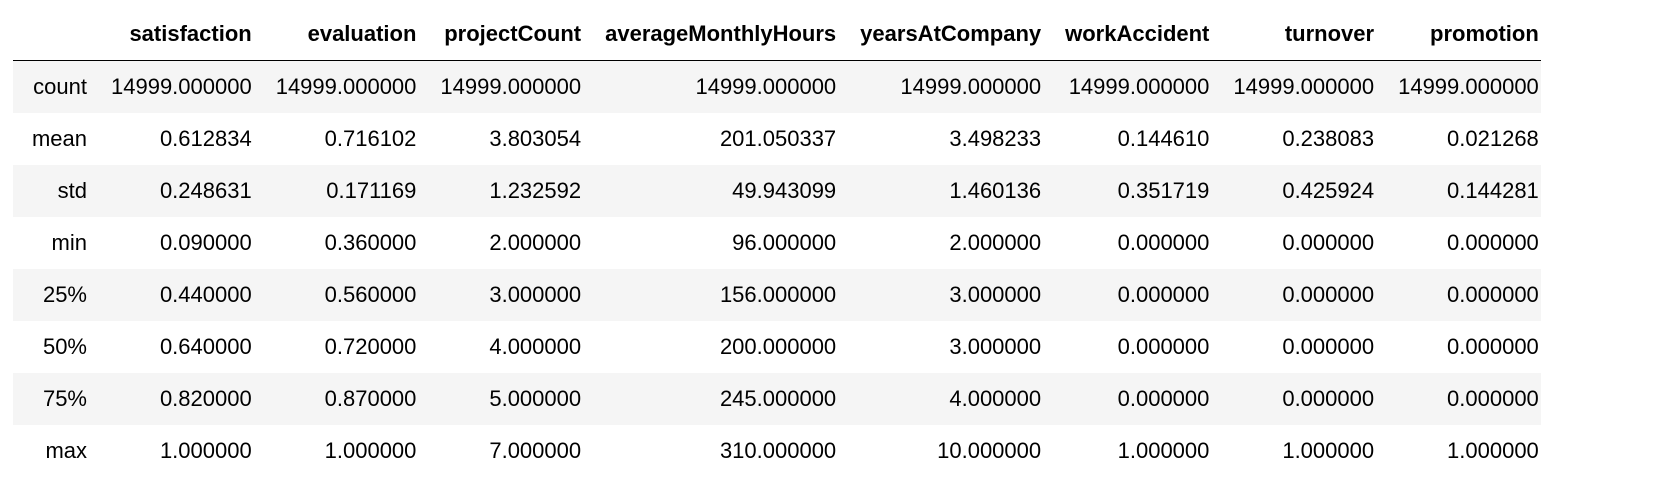 The height and width of the screenshot is (478, 1674). What do you see at coordinates (989, 450) in the screenshot?
I see `table-cell: 10.000000` at bounding box center [989, 450].